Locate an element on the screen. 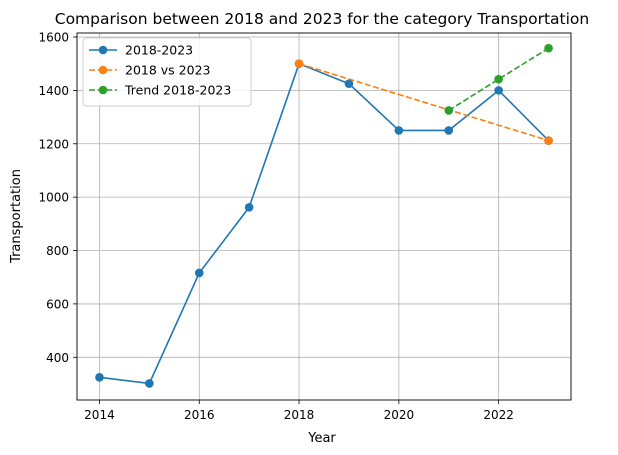 The width and height of the screenshot is (618, 455). y-tick-label: 1000 is located at coordinates (53, 198).